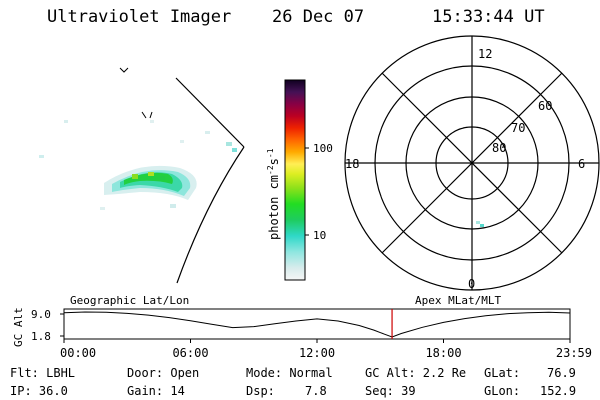 The width and height of the screenshot is (600, 400). What do you see at coordinates (210, 112) in the screenshot?
I see `terminator-line` at bounding box center [210, 112].